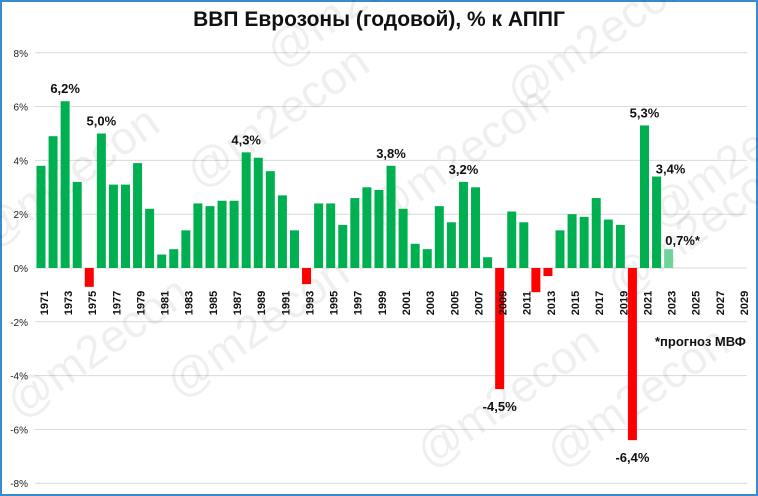 This screenshot has height=496, width=758. I want to click on bar-2005, so click(451, 245).